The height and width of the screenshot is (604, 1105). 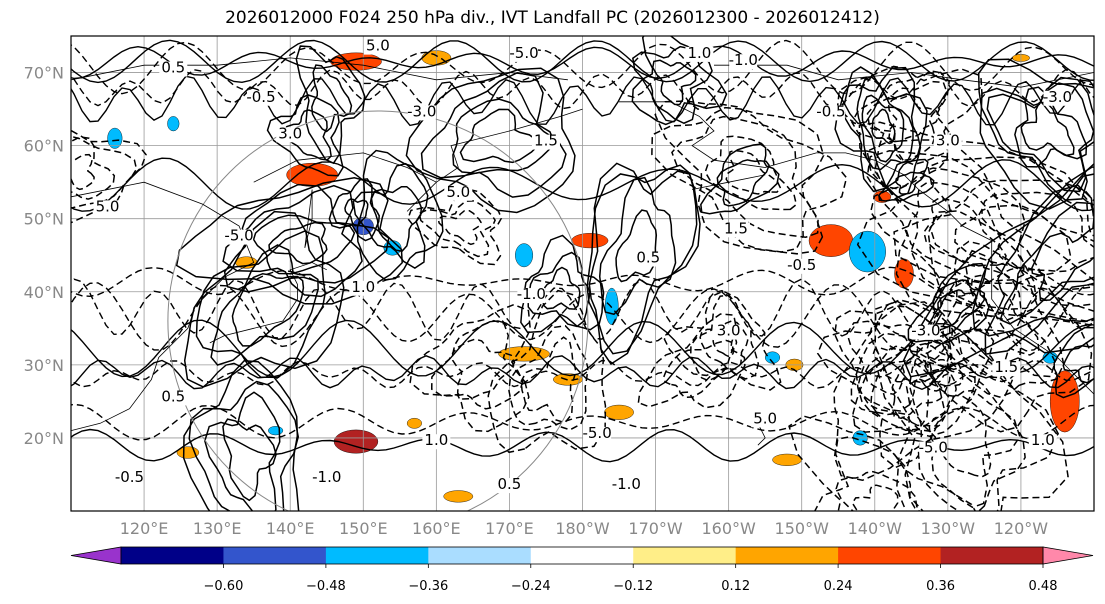 I want to click on lat-tick-label: 20°N, so click(x=44, y=438).